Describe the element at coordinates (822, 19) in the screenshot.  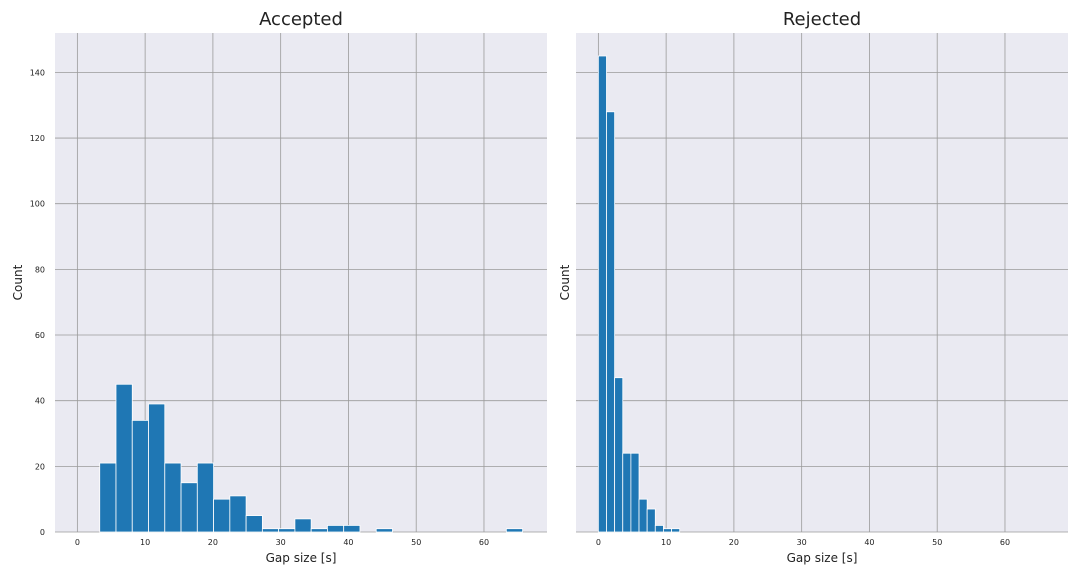
I see `panel-title: Rejected` at that location.